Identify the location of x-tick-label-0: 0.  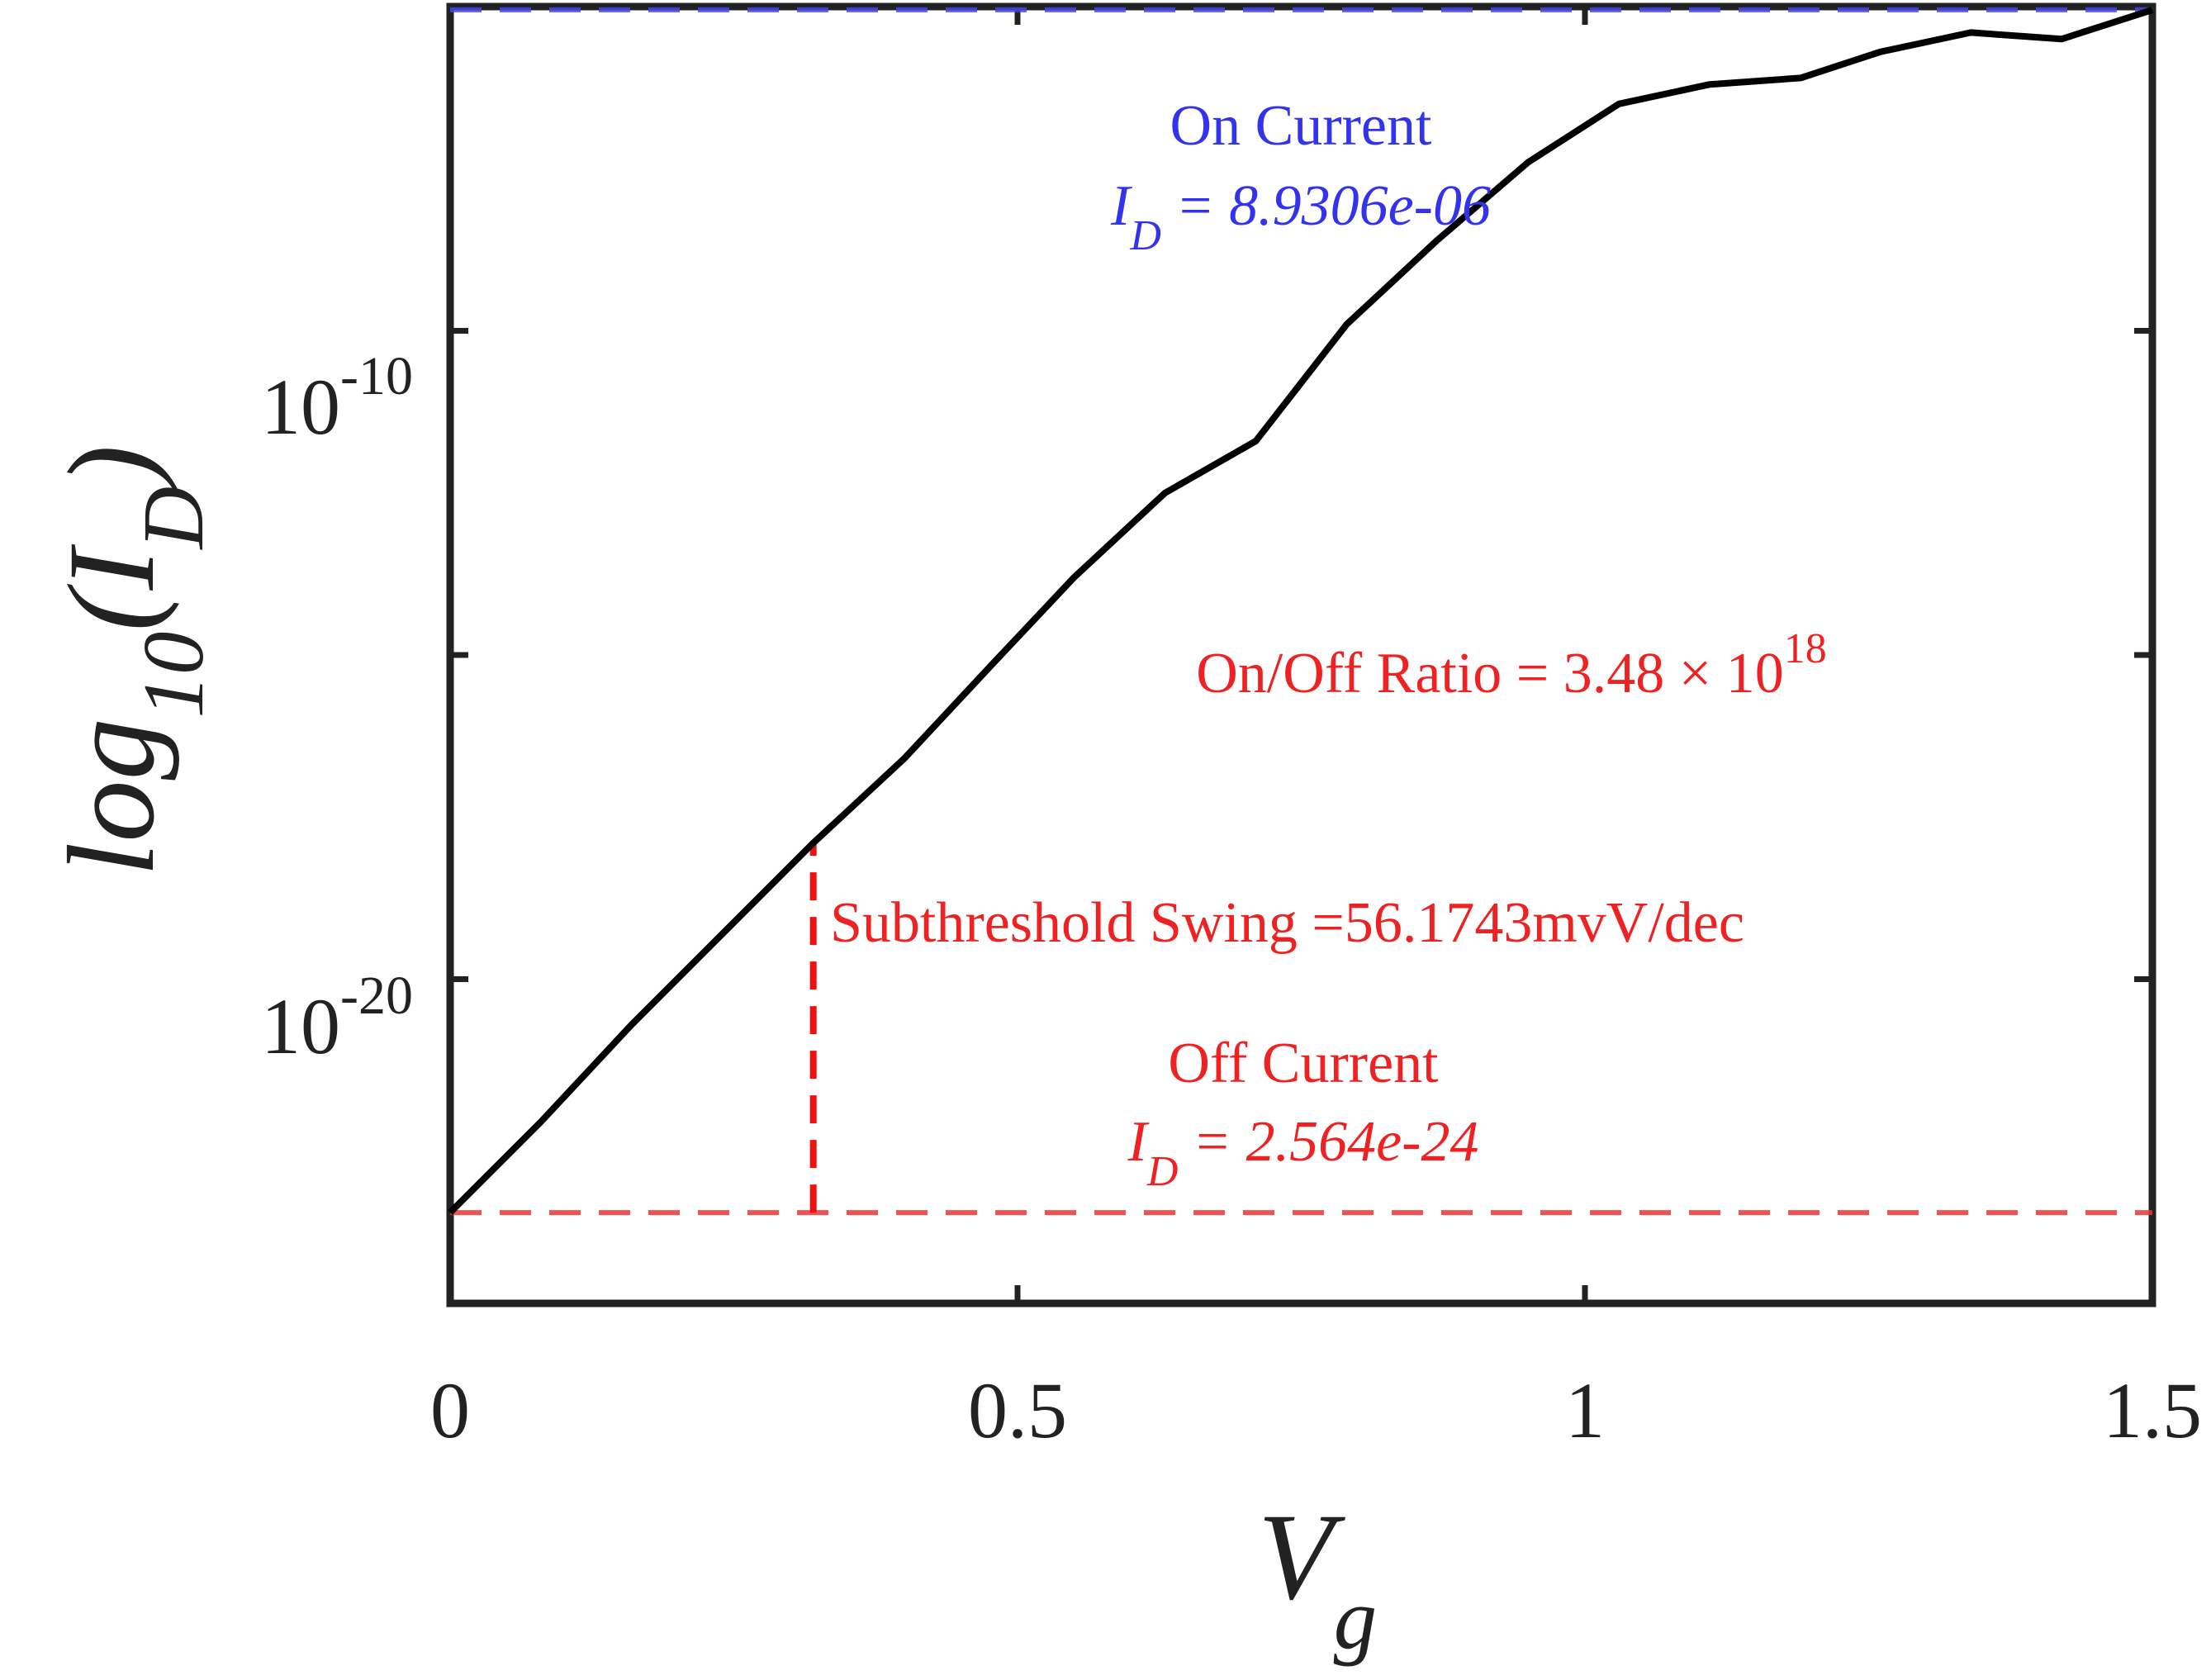
(450, 1410).